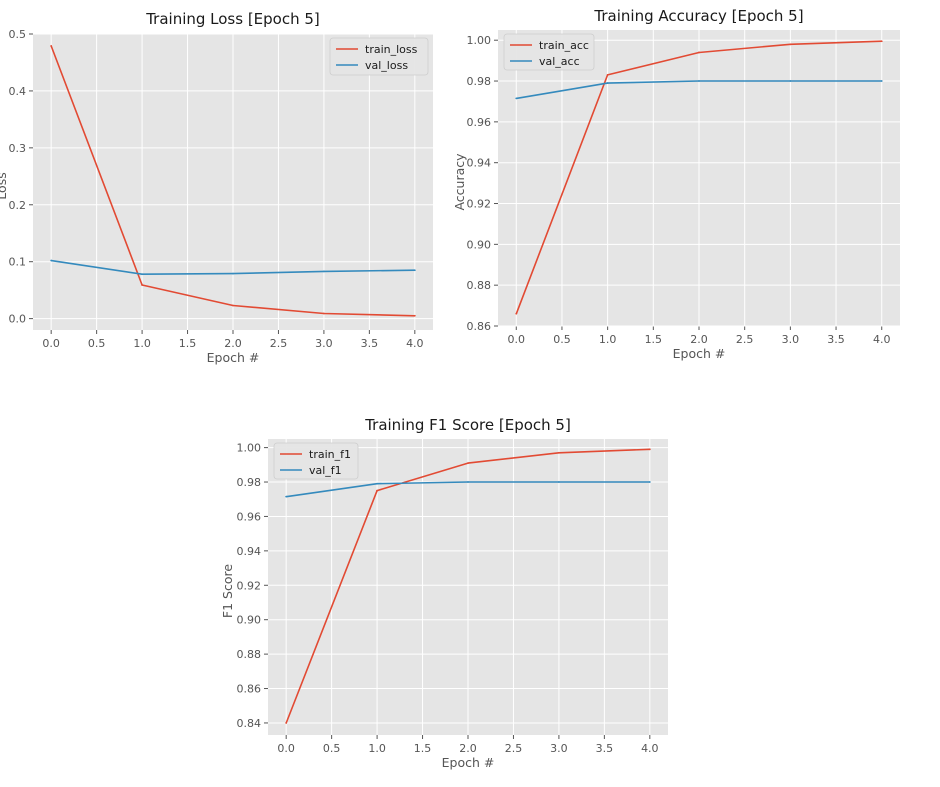  What do you see at coordinates (564, 45) in the screenshot?
I see `legend-label: train_acc` at bounding box center [564, 45].